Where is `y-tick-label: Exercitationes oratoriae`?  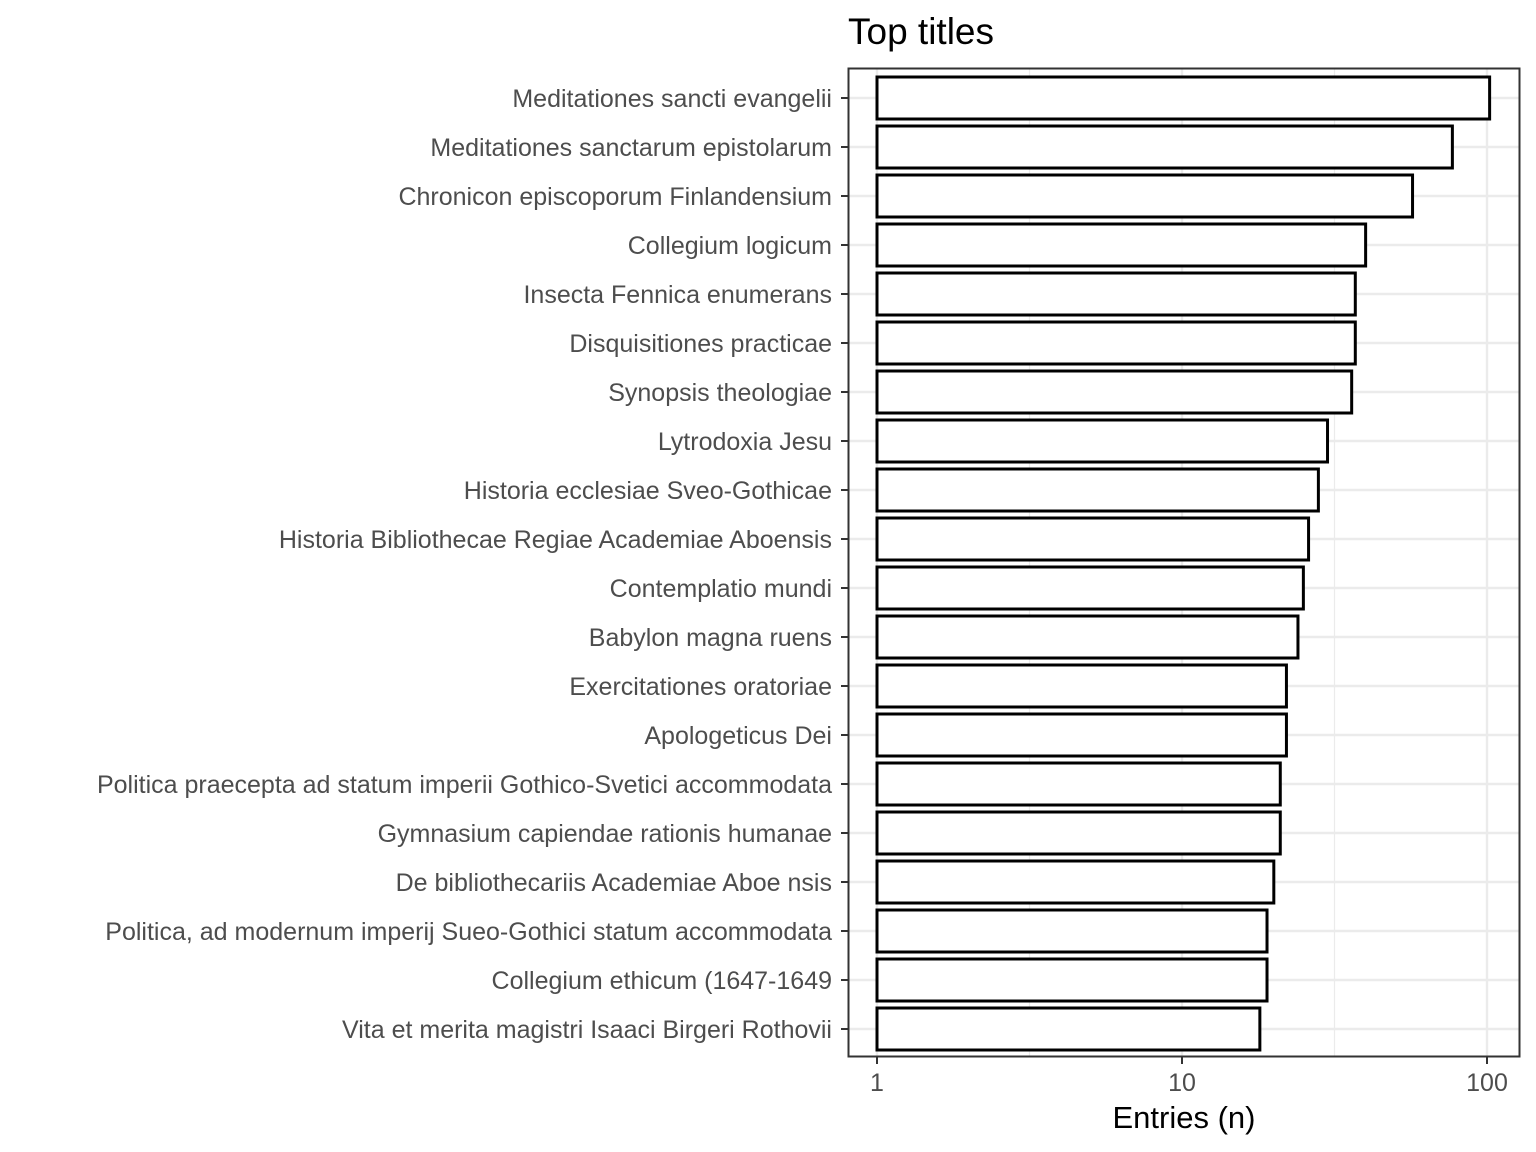
y-tick-label: Exercitationes oratoriae is located at coordinates (700, 687).